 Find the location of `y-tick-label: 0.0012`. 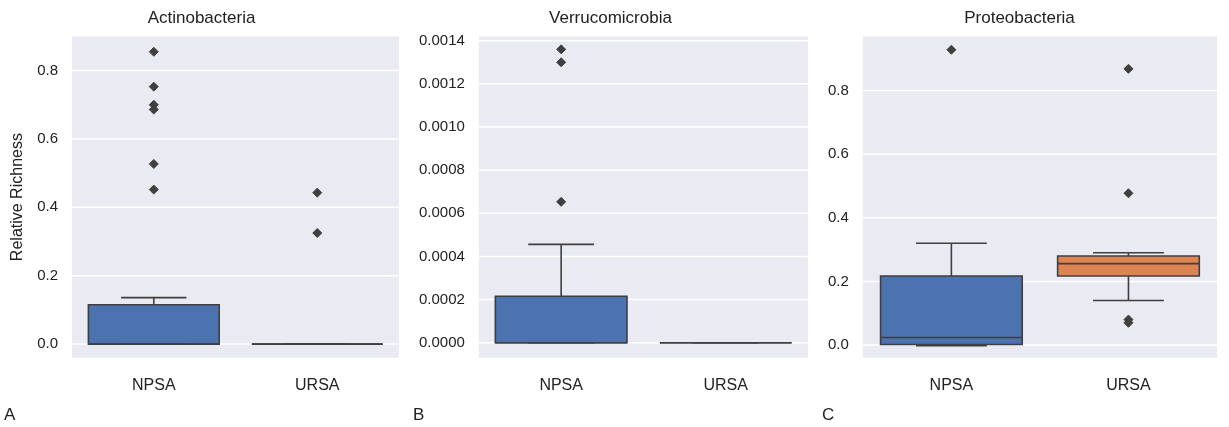

y-tick-label: 0.0012 is located at coordinates (441, 82).